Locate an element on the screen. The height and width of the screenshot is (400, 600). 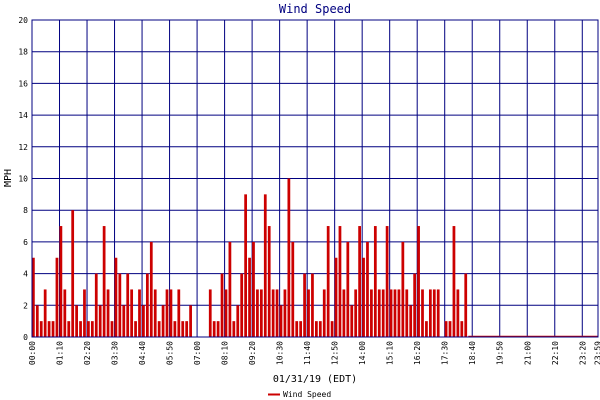
legend-label: Wind Speed is located at coordinates (307, 394).